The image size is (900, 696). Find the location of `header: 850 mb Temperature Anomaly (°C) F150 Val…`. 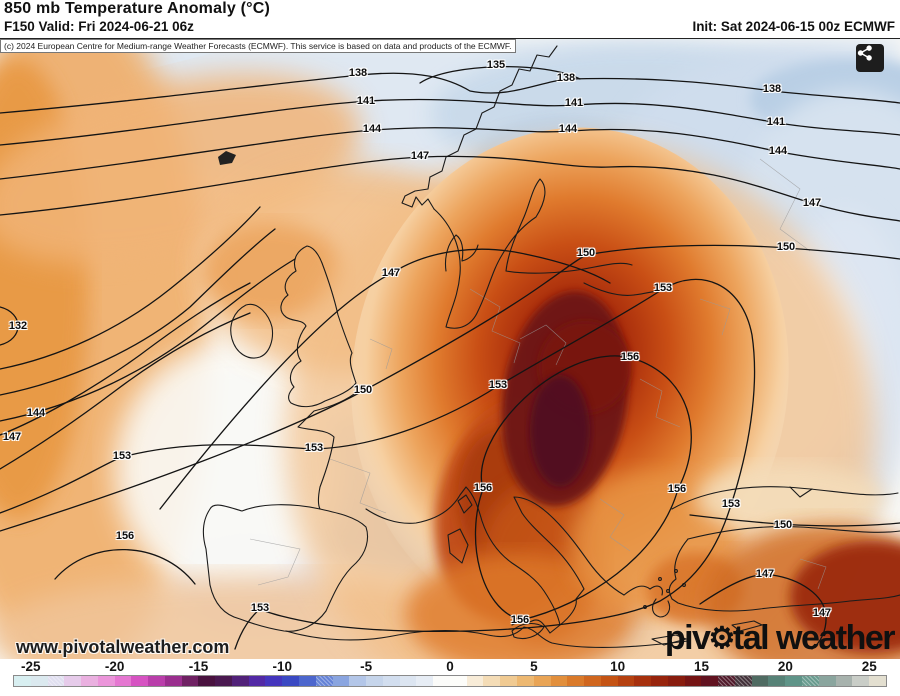

header: 850 mb Temperature Anomaly (°C) F150 Val… is located at coordinates (450, 19).